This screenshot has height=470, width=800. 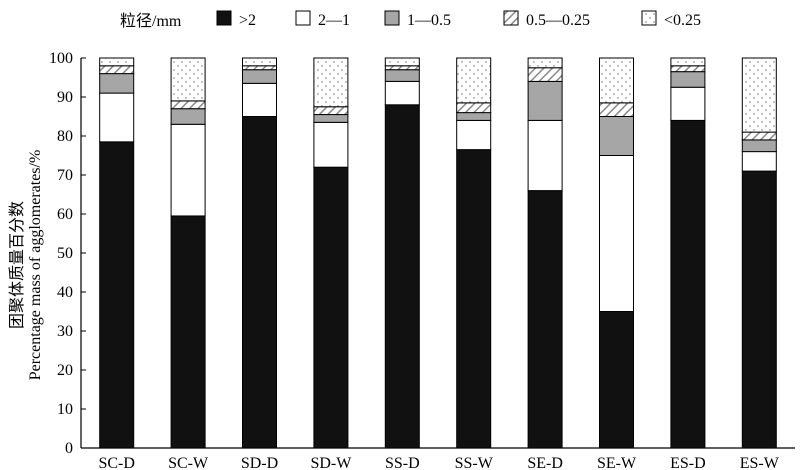 I want to click on bar-segment-ss-d-s2, so click(x=402, y=75).